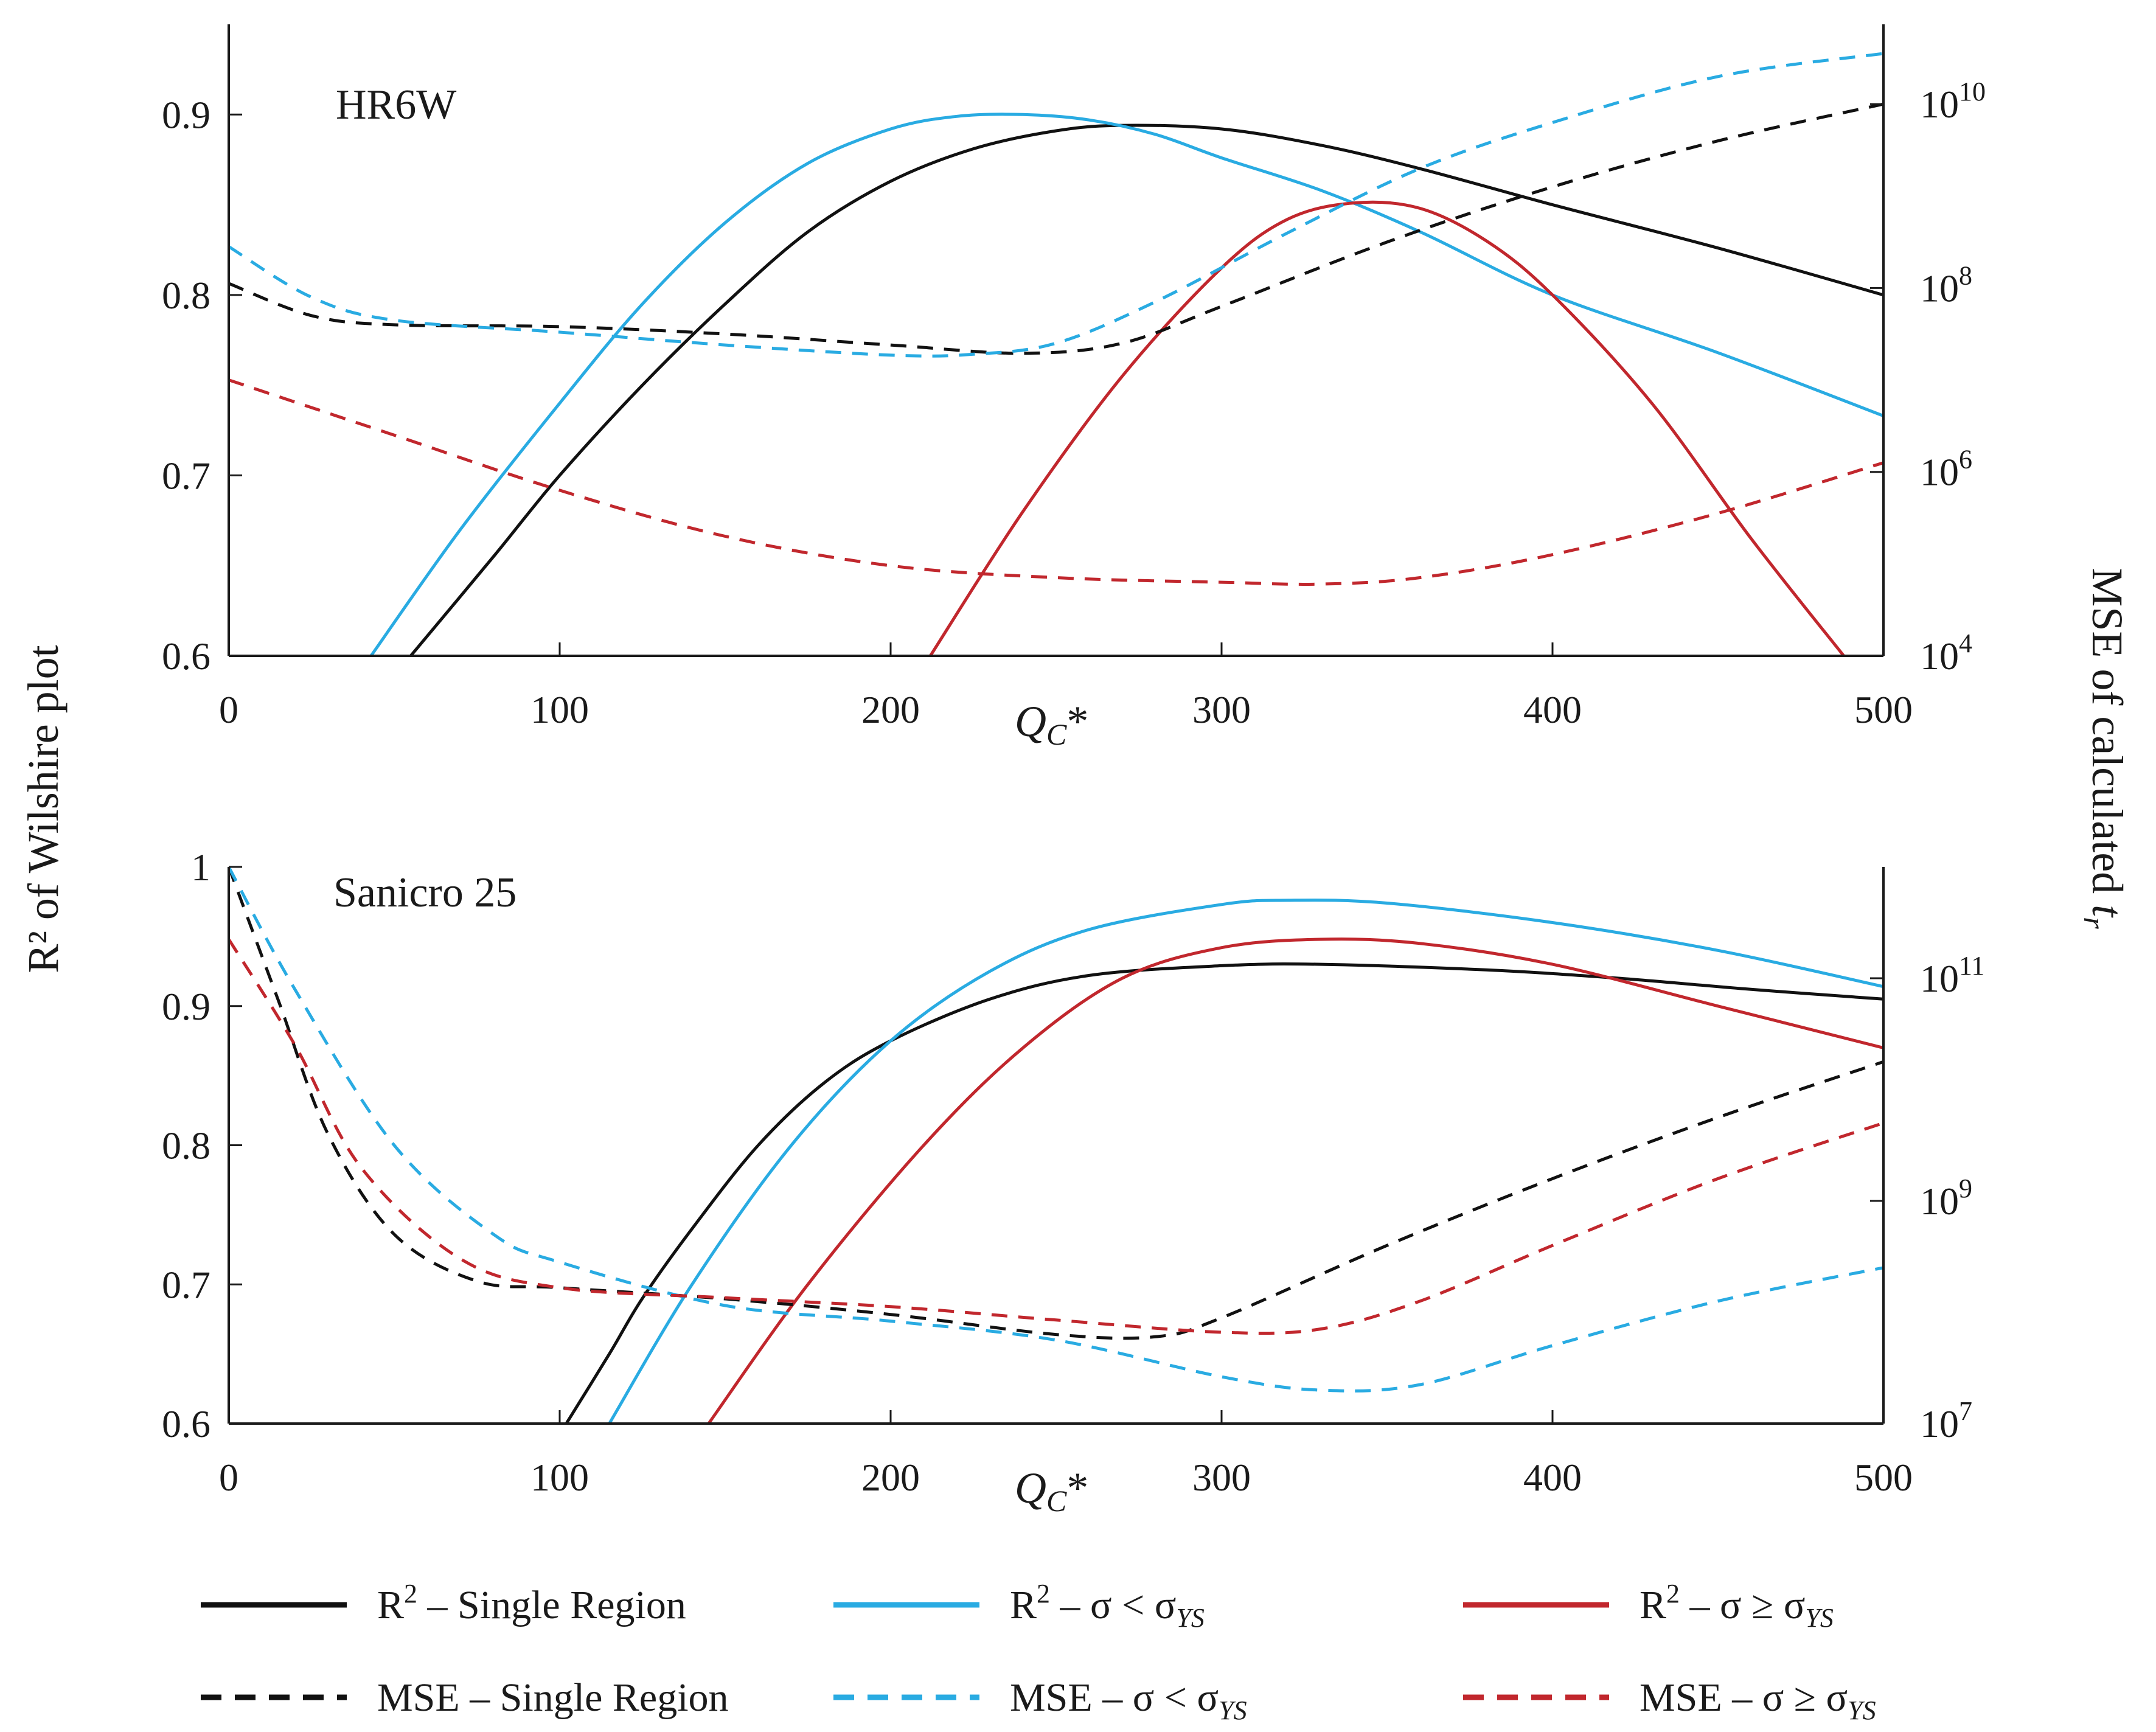 The image size is (2156, 1732). I want to click on hr6w-series-mse-single, so click(1056, 228).